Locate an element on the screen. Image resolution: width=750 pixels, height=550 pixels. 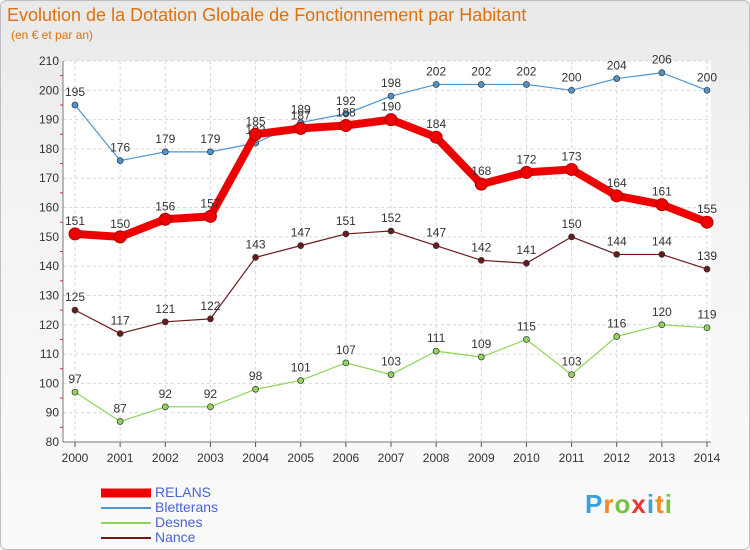
legend-label-nance: Nance is located at coordinates (175, 537).